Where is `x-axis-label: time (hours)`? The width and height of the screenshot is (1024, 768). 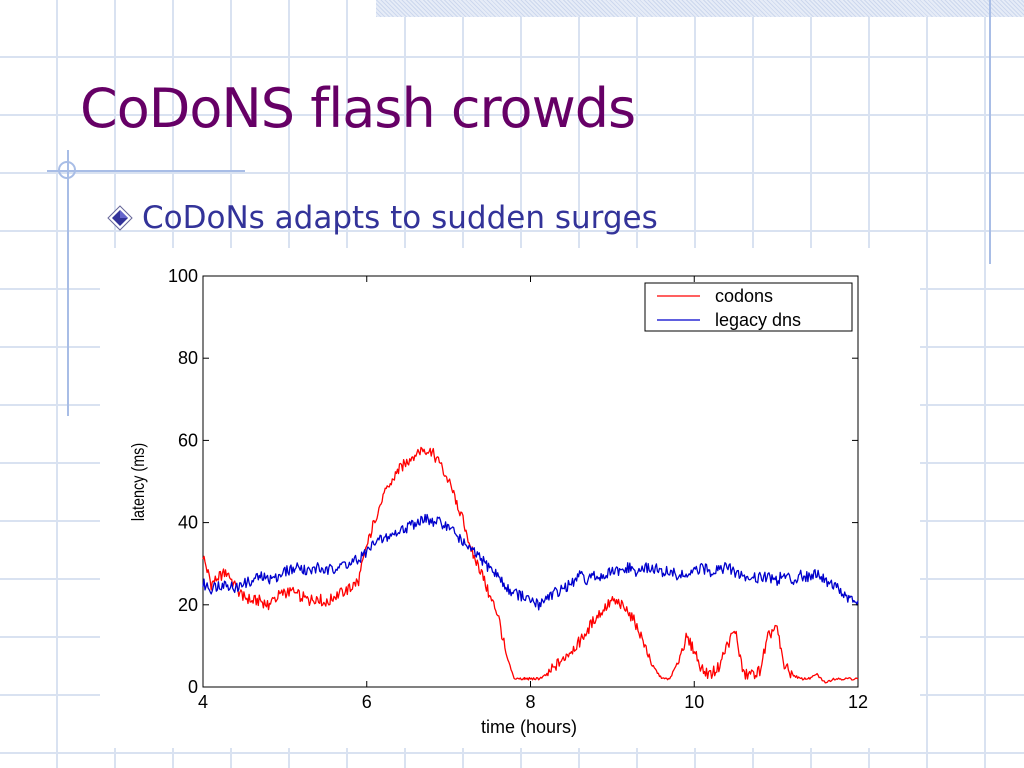 x-axis-label: time (hours) is located at coordinates (529, 727).